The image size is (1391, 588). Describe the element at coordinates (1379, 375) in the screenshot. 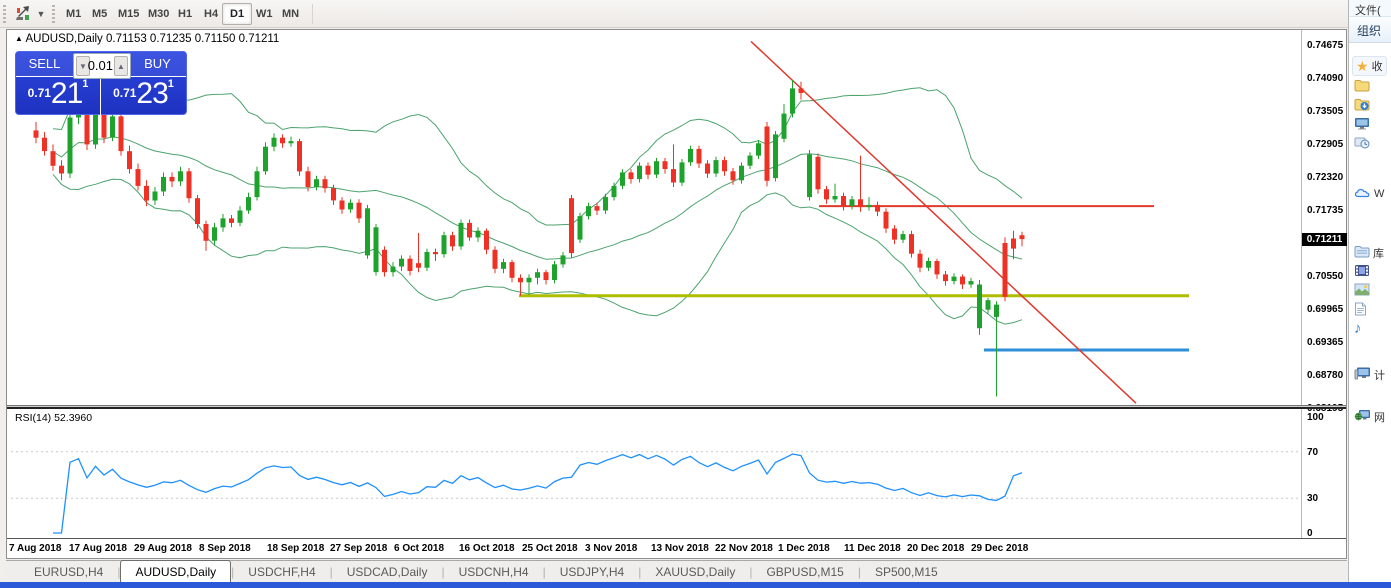

I see `explorer-item-label: 计` at that location.